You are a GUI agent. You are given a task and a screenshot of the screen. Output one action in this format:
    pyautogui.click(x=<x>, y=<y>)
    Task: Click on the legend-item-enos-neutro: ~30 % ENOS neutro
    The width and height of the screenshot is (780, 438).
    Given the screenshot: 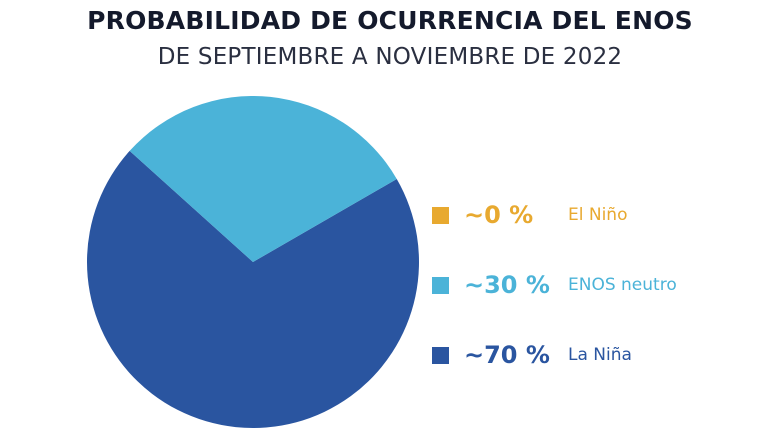 What is the action you would take?
    pyautogui.click(x=597, y=285)
    